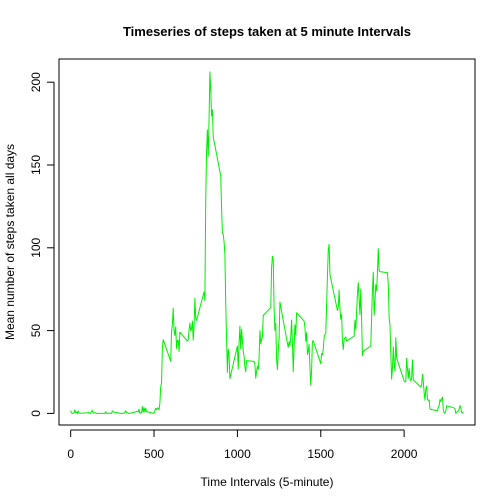  Describe the element at coordinates (404, 454) in the screenshot. I see `x-tick-label: 2000` at that location.